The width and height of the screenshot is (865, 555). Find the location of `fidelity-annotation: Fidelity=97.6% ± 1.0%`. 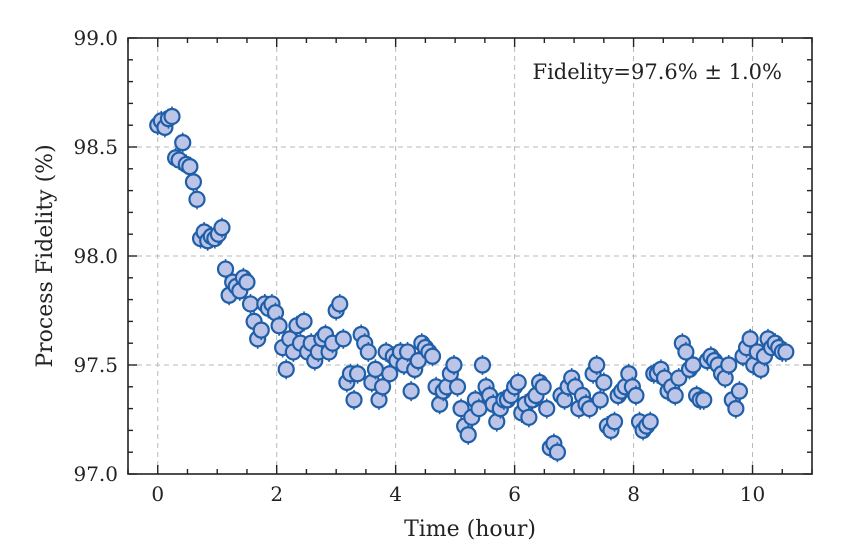

fidelity-annotation: Fidelity=97.6% ± 1.0% is located at coordinates (658, 72).